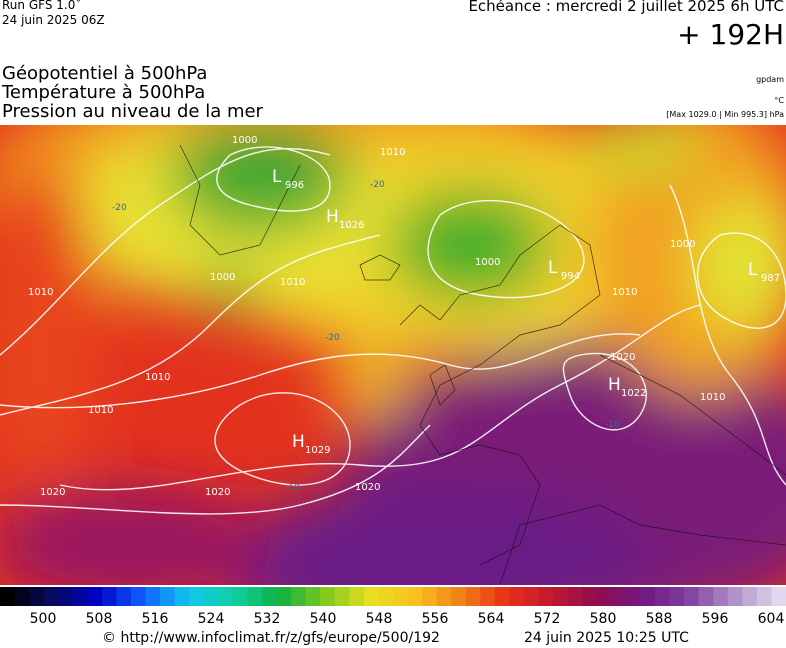 The width and height of the screenshot is (786, 648). I want to click on legend-label: 596, so click(715, 619).